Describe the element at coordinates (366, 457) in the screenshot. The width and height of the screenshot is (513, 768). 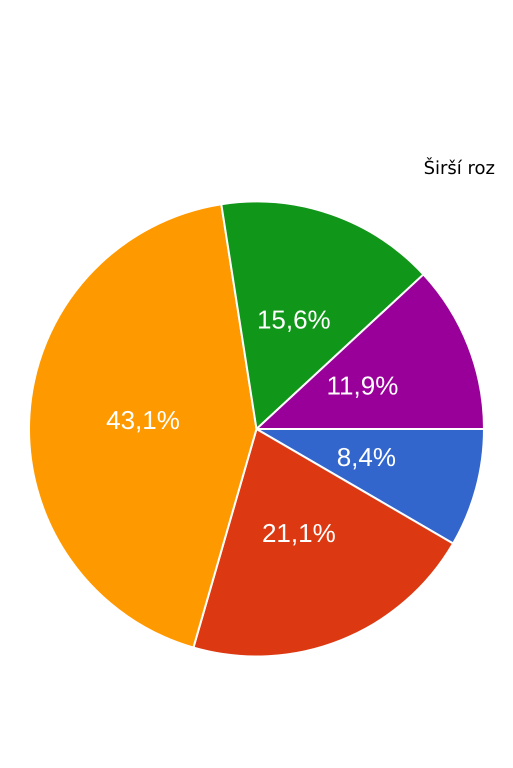
I see `data-label: 8,4%` at that location.